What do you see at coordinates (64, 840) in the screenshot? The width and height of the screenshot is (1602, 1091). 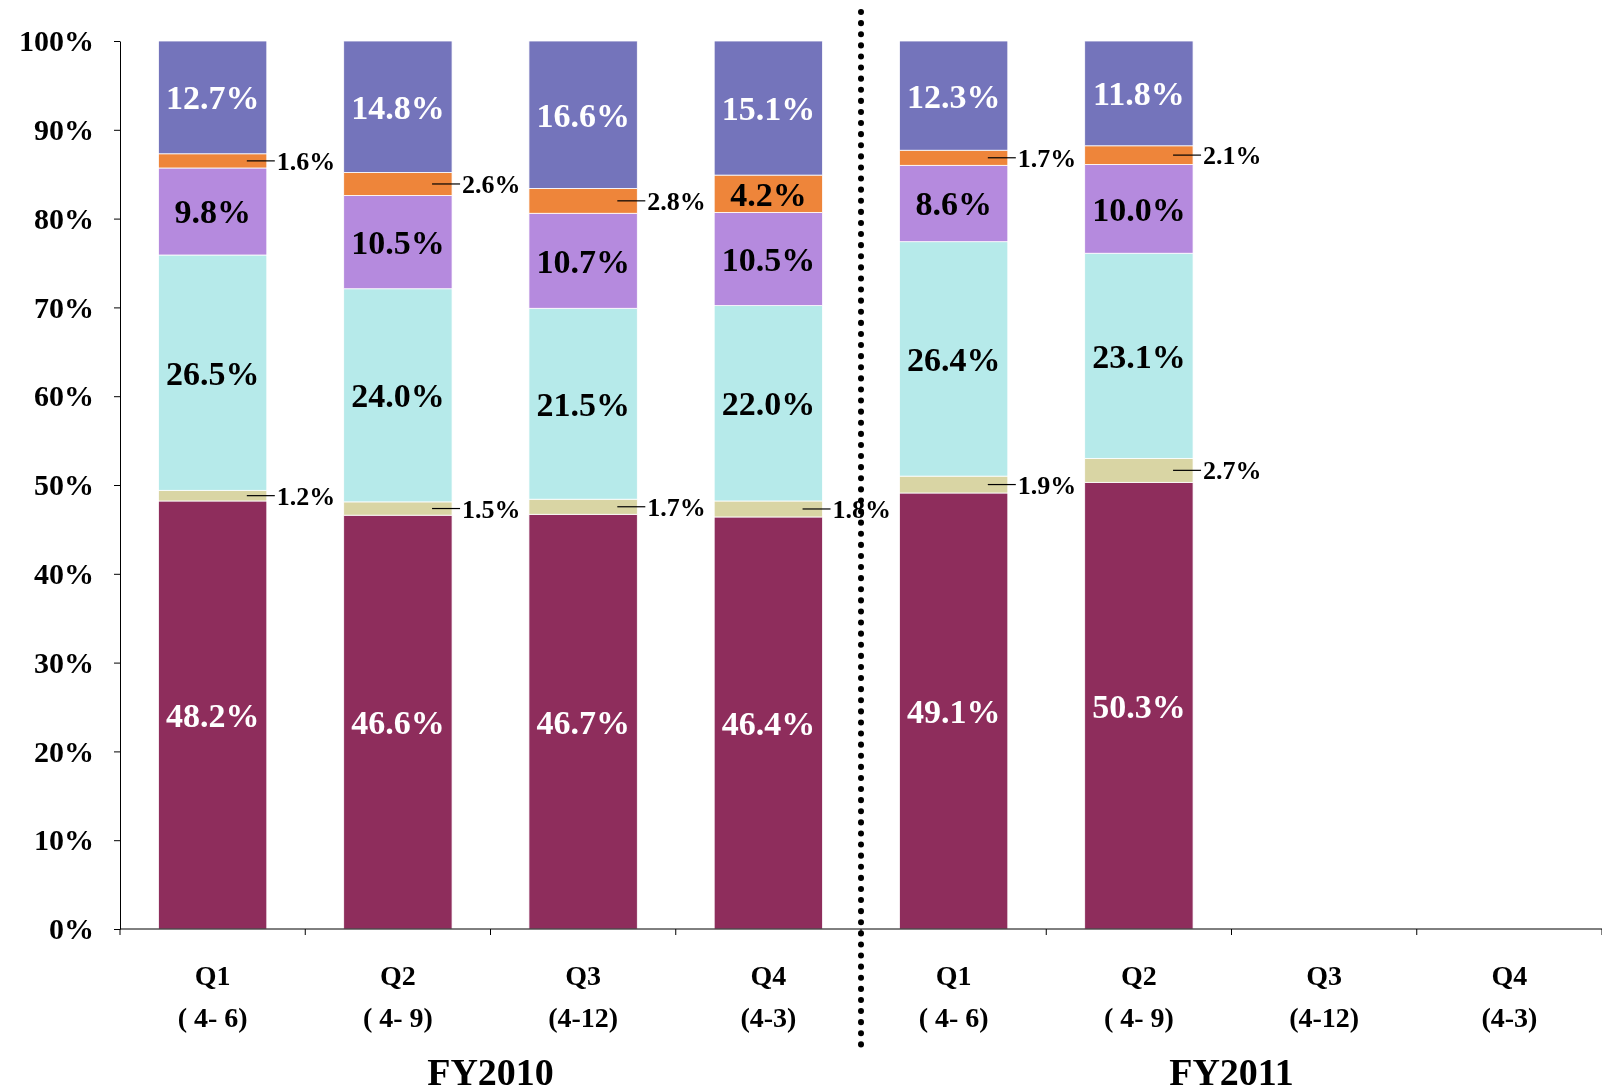 I see `y-tick-label: 10%` at bounding box center [64, 840].